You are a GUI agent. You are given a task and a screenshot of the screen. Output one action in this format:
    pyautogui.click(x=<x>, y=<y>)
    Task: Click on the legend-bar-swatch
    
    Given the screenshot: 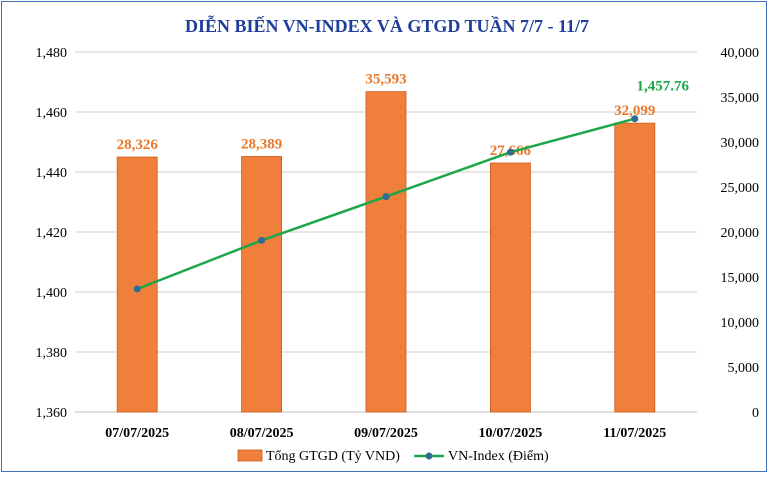 What is the action you would take?
    pyautogui.click(x=250, y=455)
    